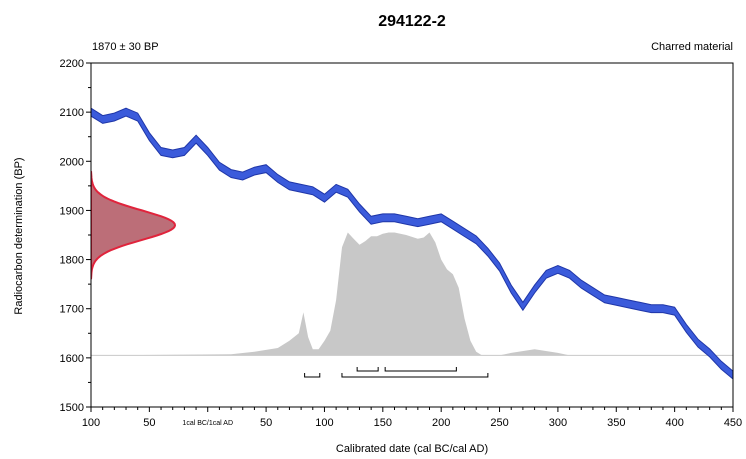 The image size is (746, 459). Describe the element at coordinates (19, 235) in the screenshot. I see `y-axis-label: Radiocarbon determination (BP)` at that location.